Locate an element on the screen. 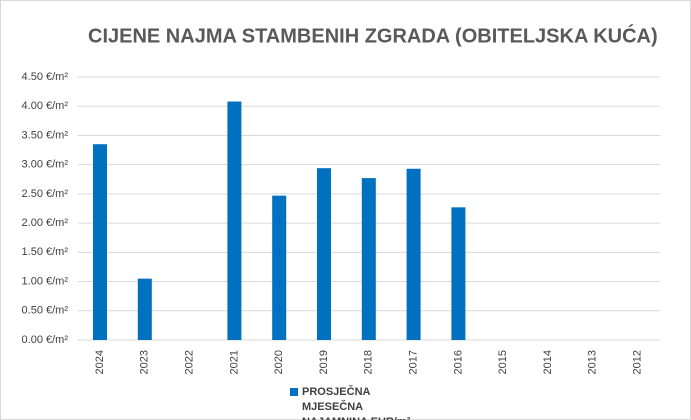 This screenshot has width=691, height=420. x-tick-label: 2024 is located at coordinates (100, 362).